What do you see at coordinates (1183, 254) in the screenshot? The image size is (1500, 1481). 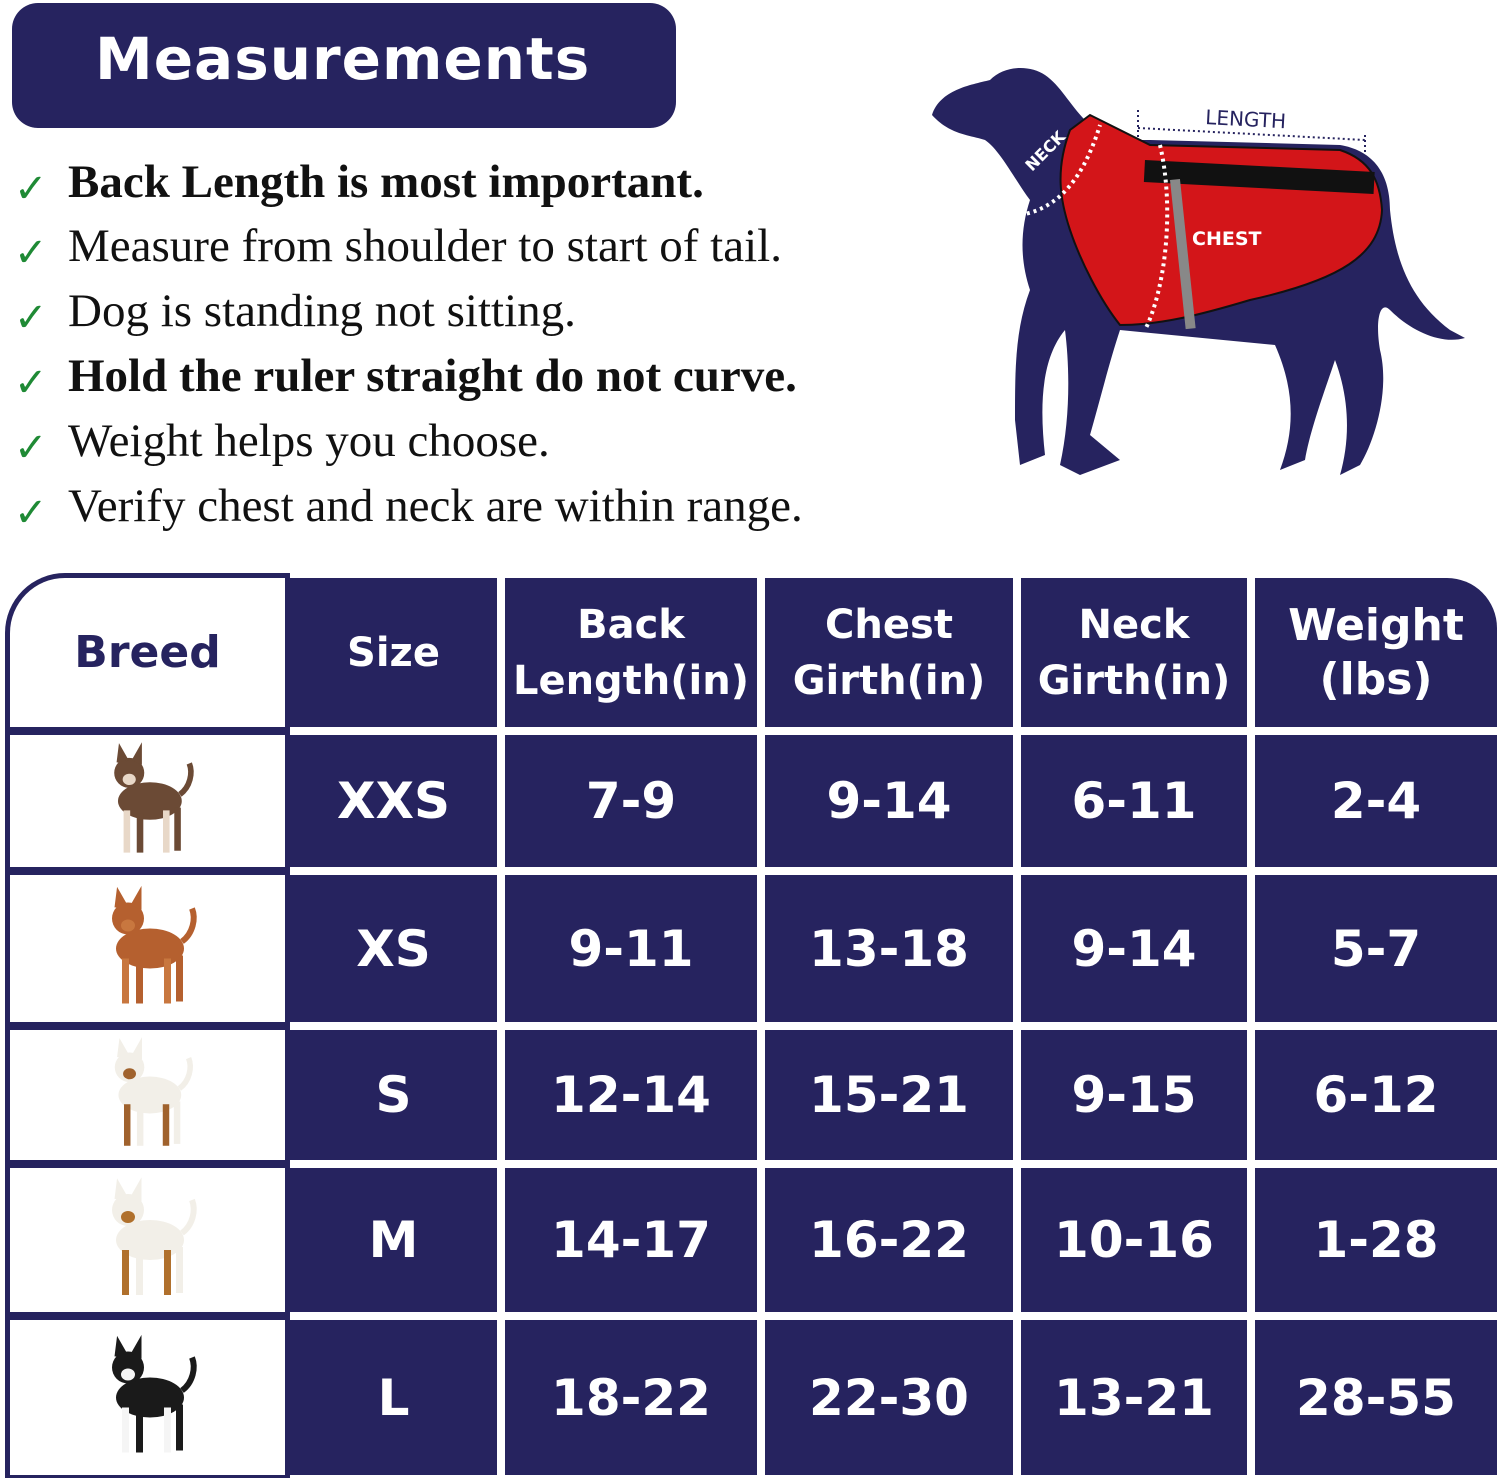 I see `chest-strap` at bounding box center [1183, 254].